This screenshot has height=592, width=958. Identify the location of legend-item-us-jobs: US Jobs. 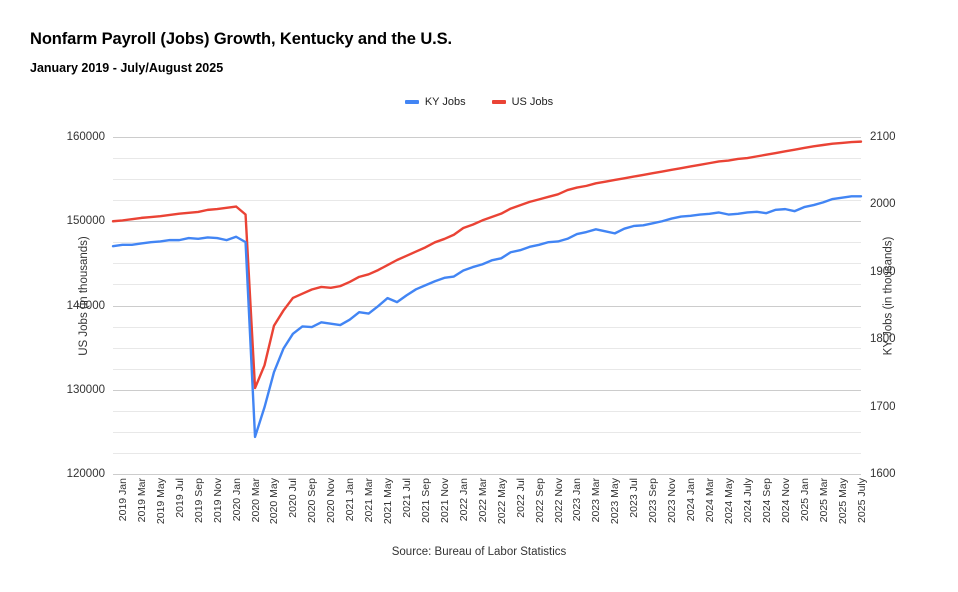
(522, 102).